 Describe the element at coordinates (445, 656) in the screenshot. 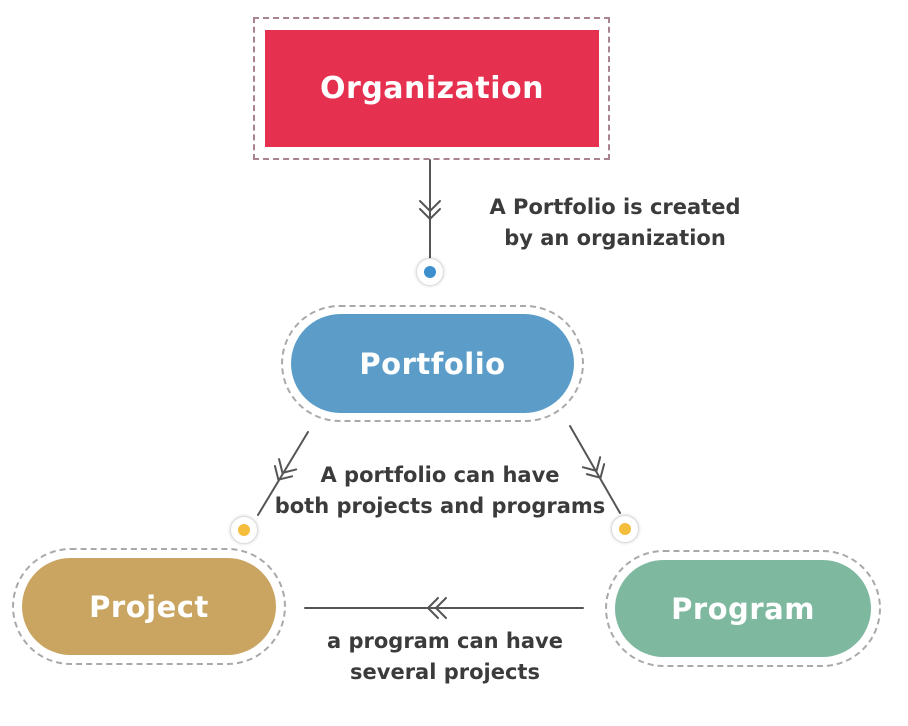

I see `caption-program-project: a program can have several projects` at that location.